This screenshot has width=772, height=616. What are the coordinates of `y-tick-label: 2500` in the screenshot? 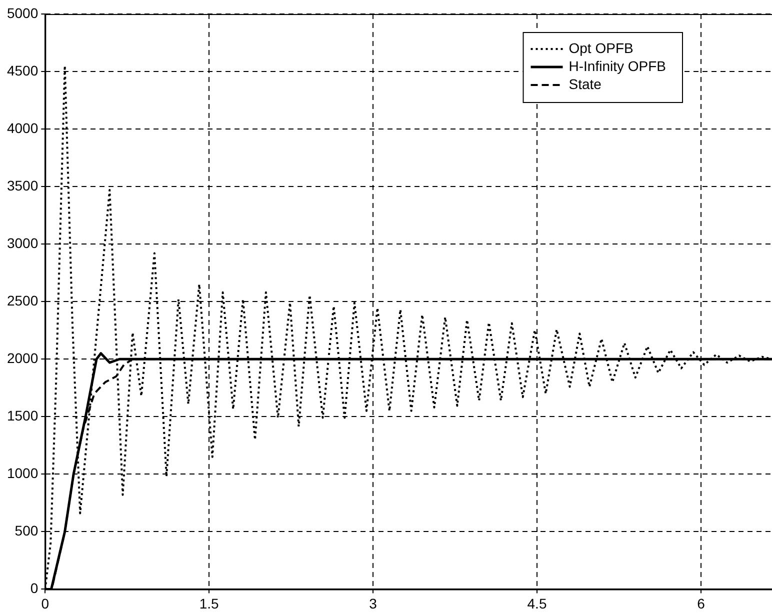 It's located at (22, 300).